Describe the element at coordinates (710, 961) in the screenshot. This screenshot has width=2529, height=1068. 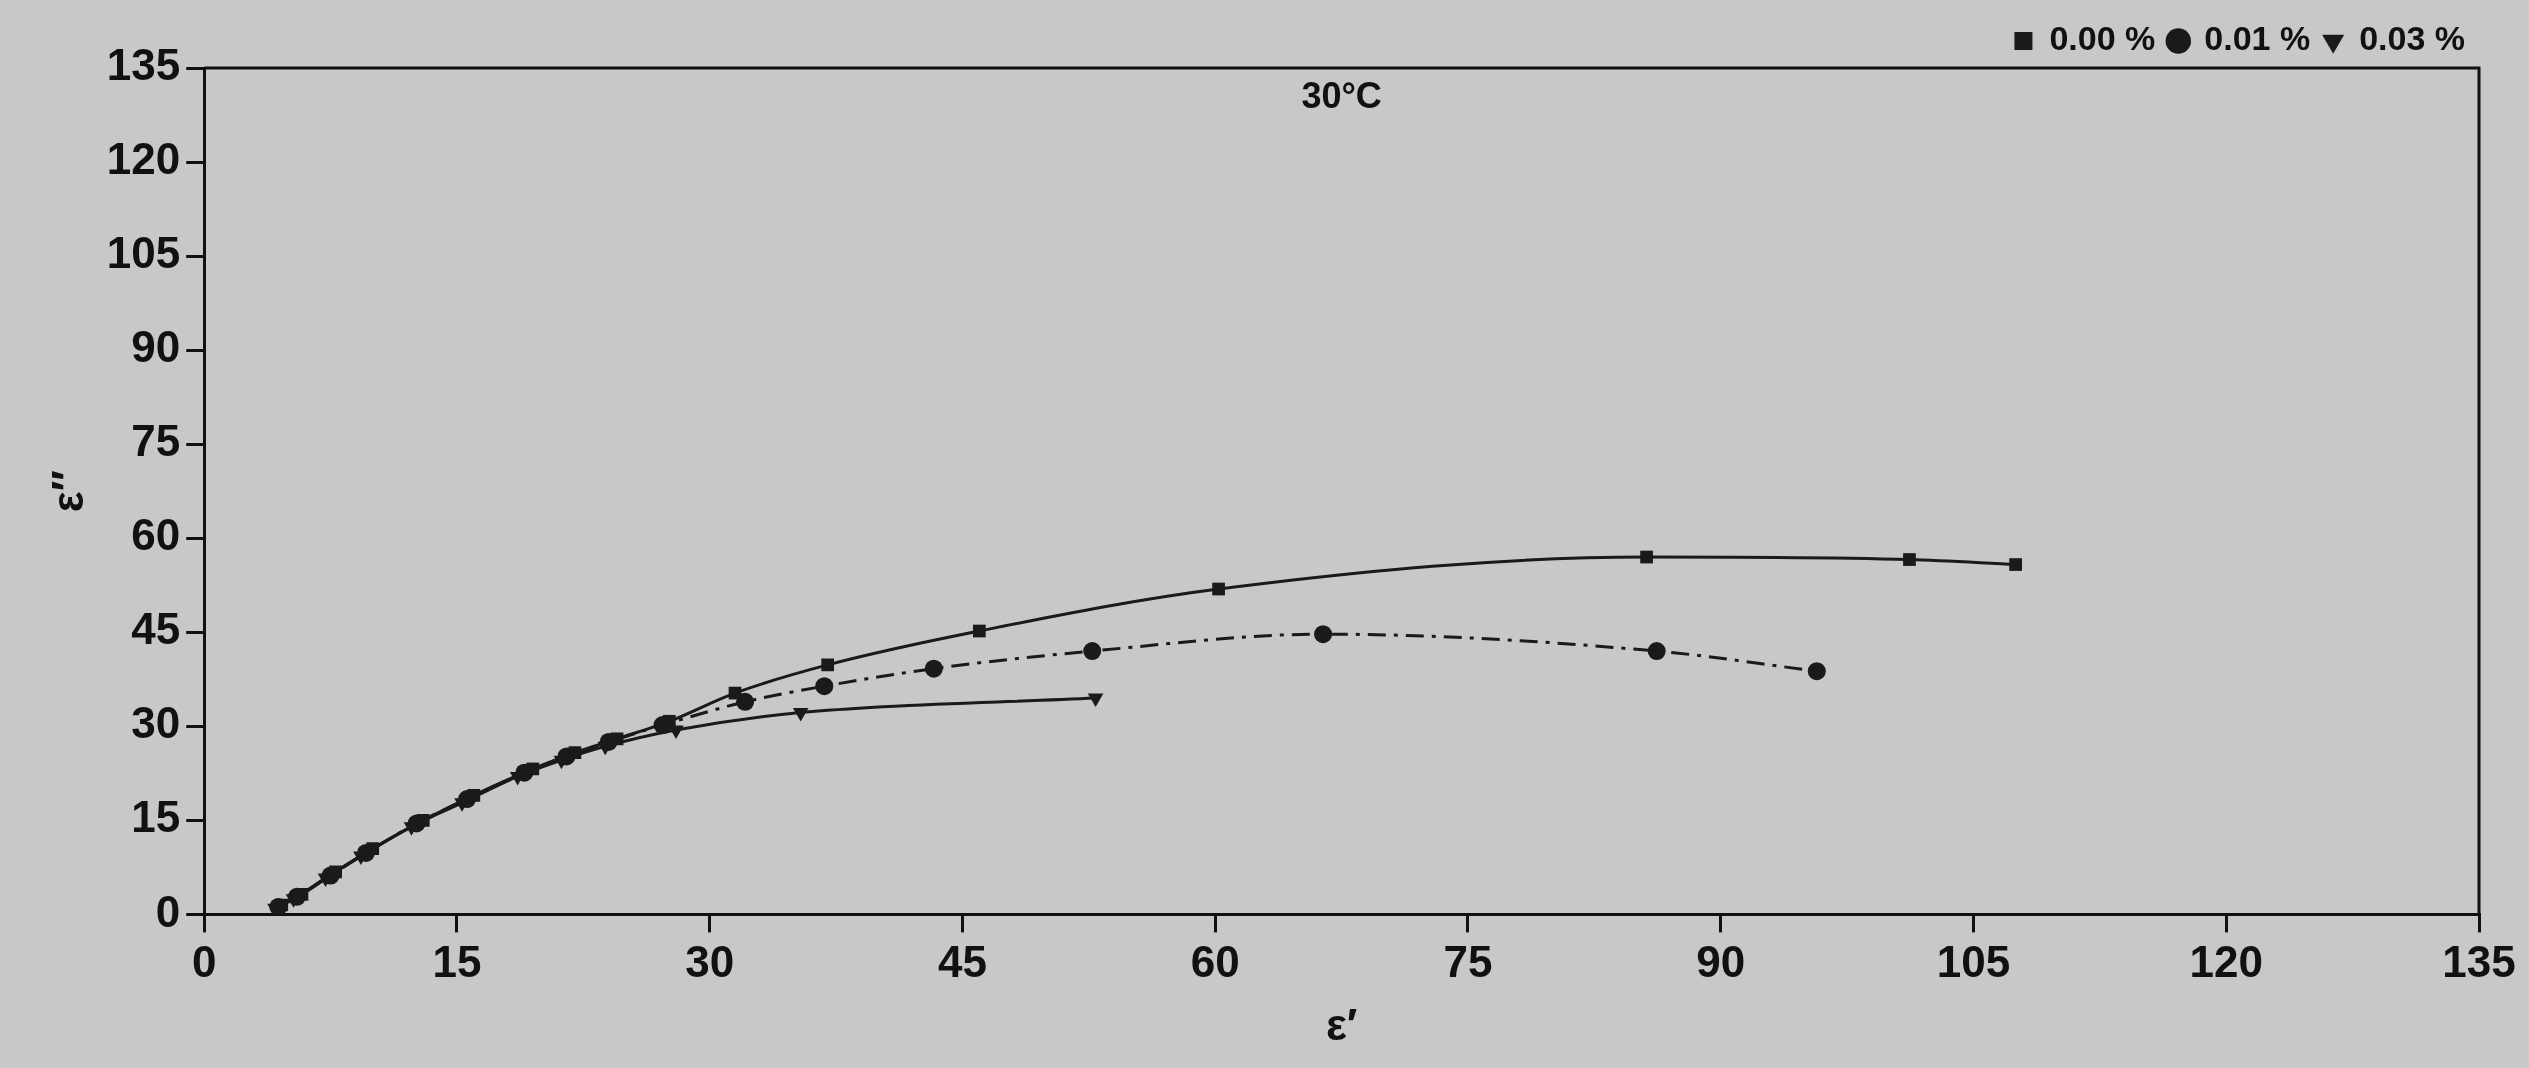
I see `x-tick-label: 30` at that location.